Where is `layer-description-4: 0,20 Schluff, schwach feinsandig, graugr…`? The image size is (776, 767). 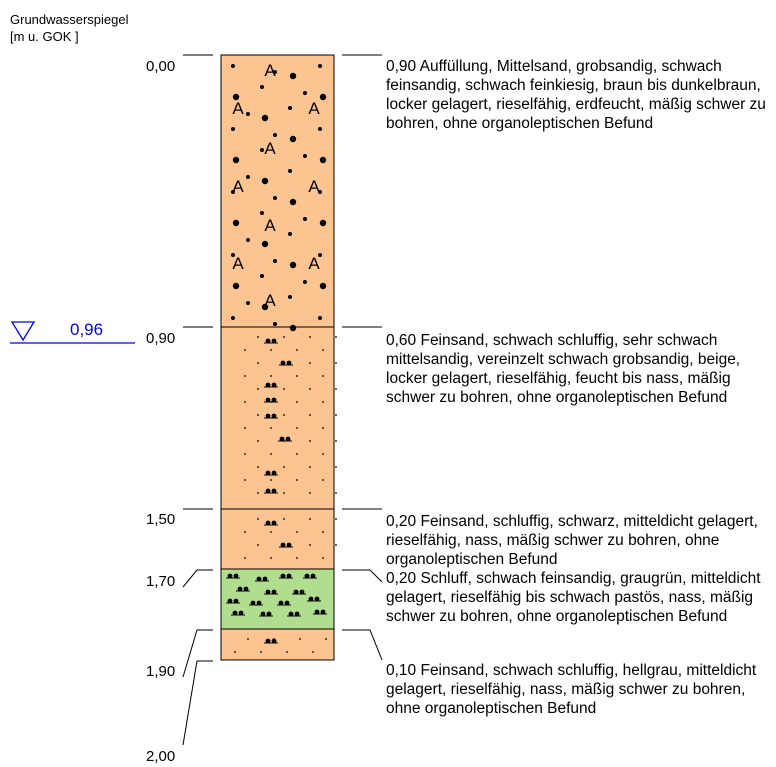
layer-description-4: 0,20 Schluff, schwach feinsandig, graugr… is located at coordinates (573, 597).